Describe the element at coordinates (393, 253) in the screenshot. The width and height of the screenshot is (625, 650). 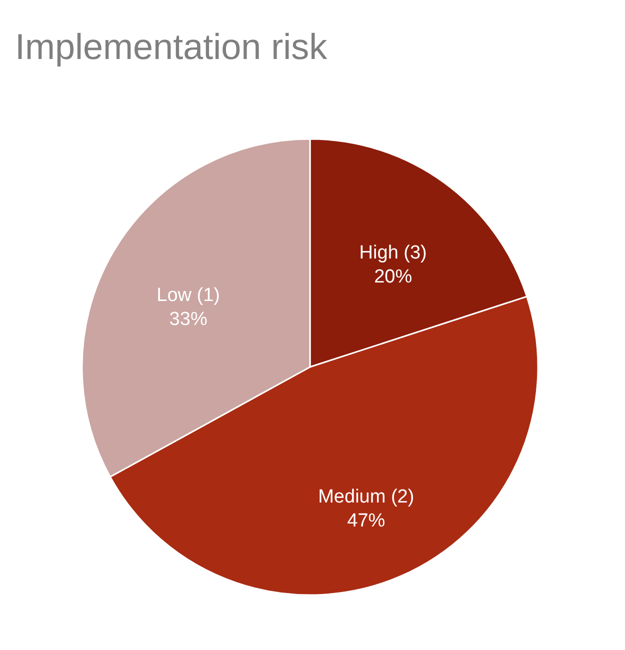
I see `slice-label: High (3)` at that location.